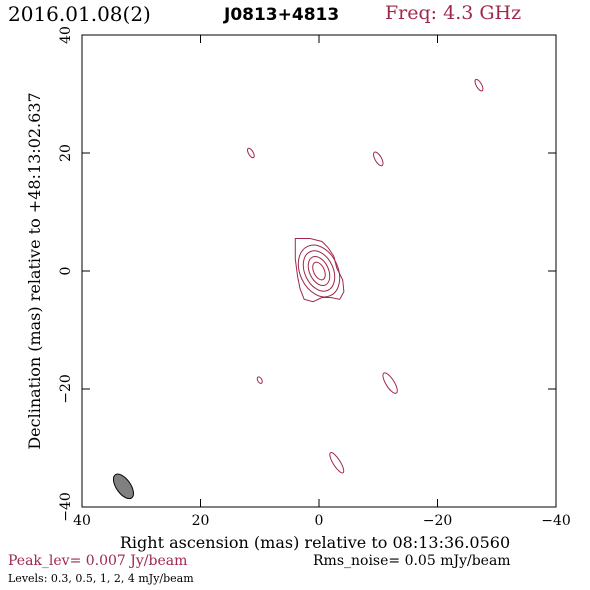 The image size is (590, 590). What do you see at coordinates (319, 521) in the screenshot?
I see `x-tick-label: 0` at bounding box center [319, 521].